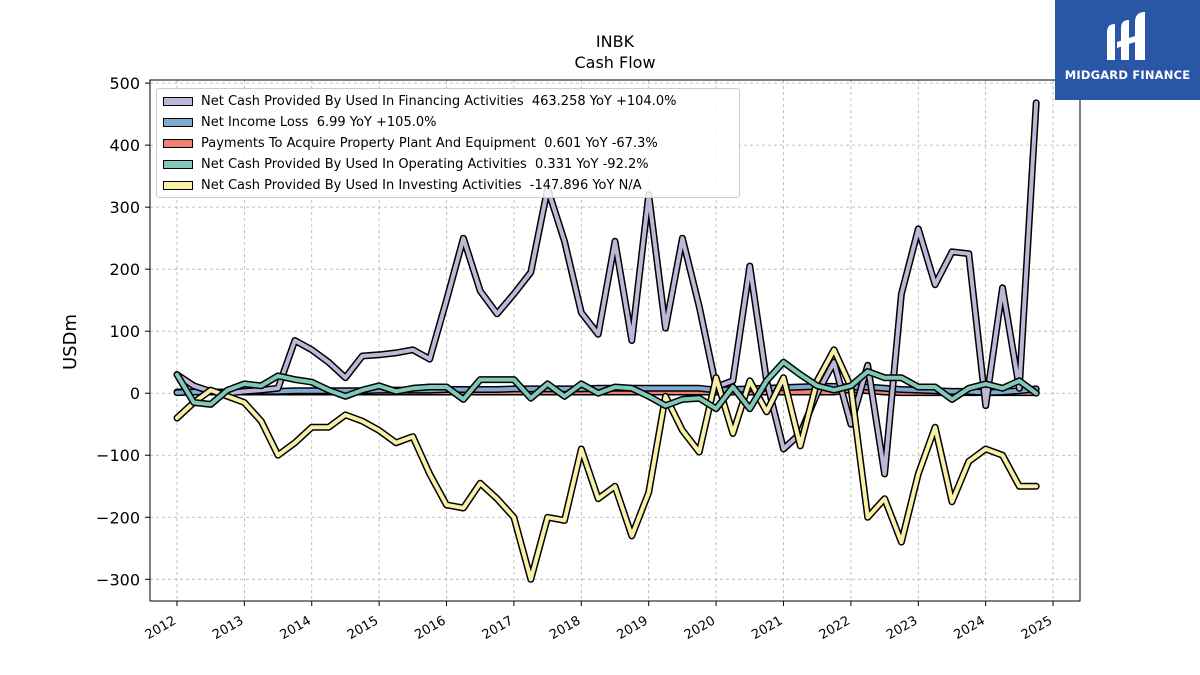 Image resolution: width=1200 pixels, height=675 pixels. I want to click on x-tick-label: 2017, so click(498, 628).